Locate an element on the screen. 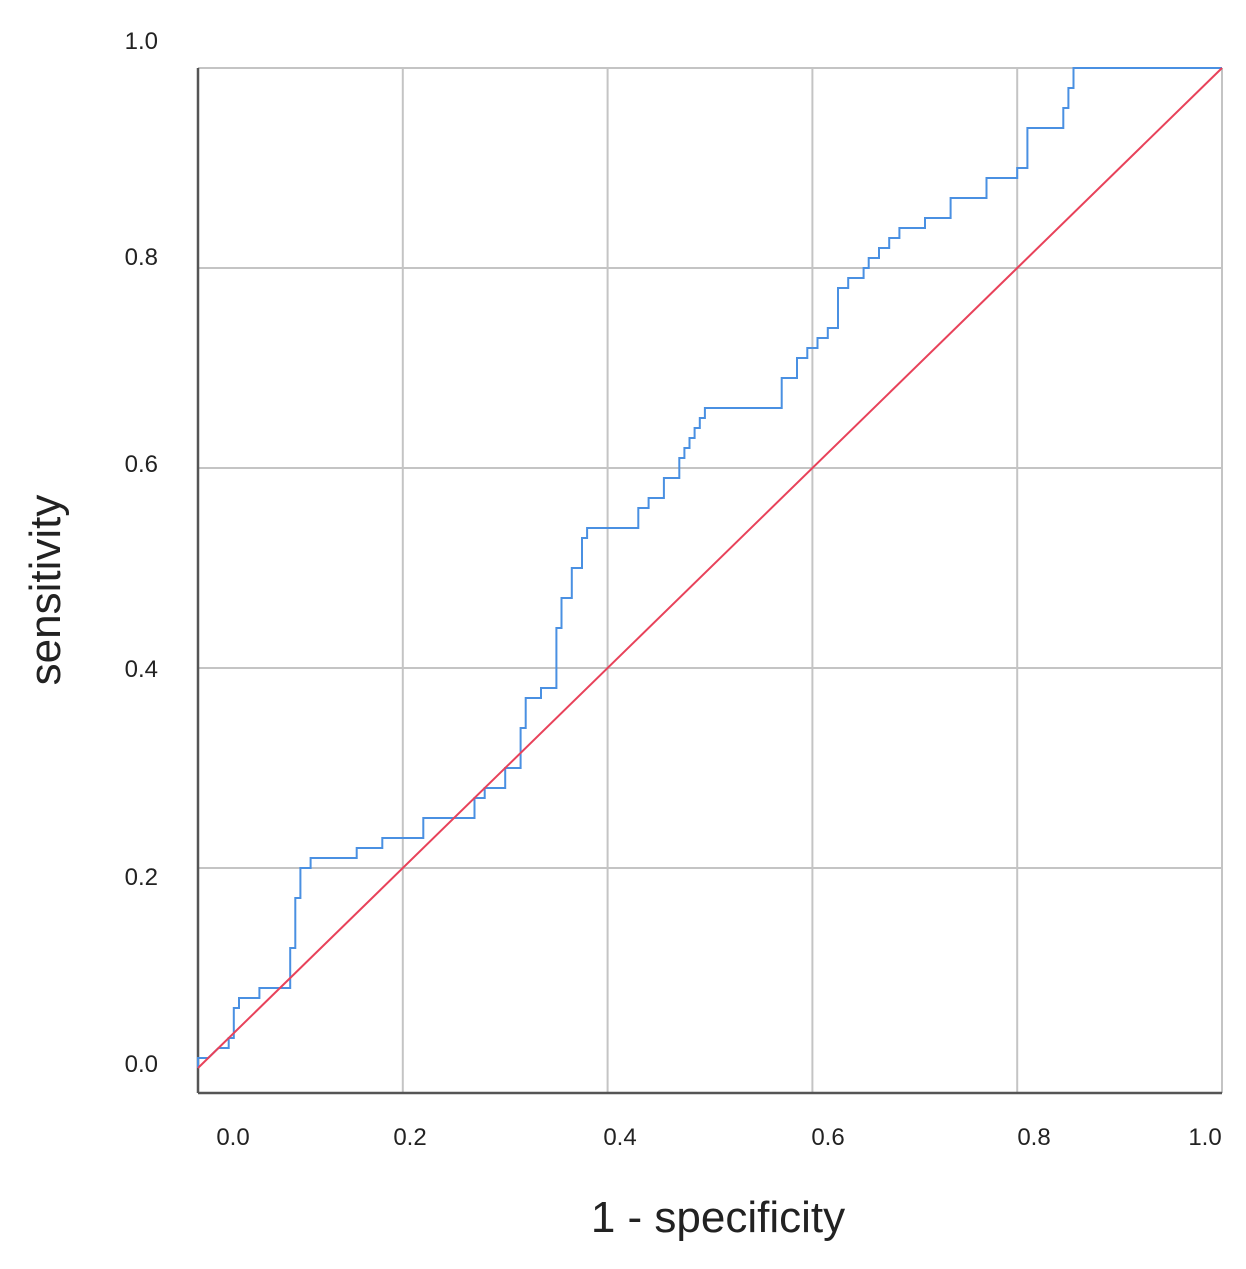 This screenshot has width=1246, height=1269. y-tick-label: 0.8 is located at coordinates (141, 257).